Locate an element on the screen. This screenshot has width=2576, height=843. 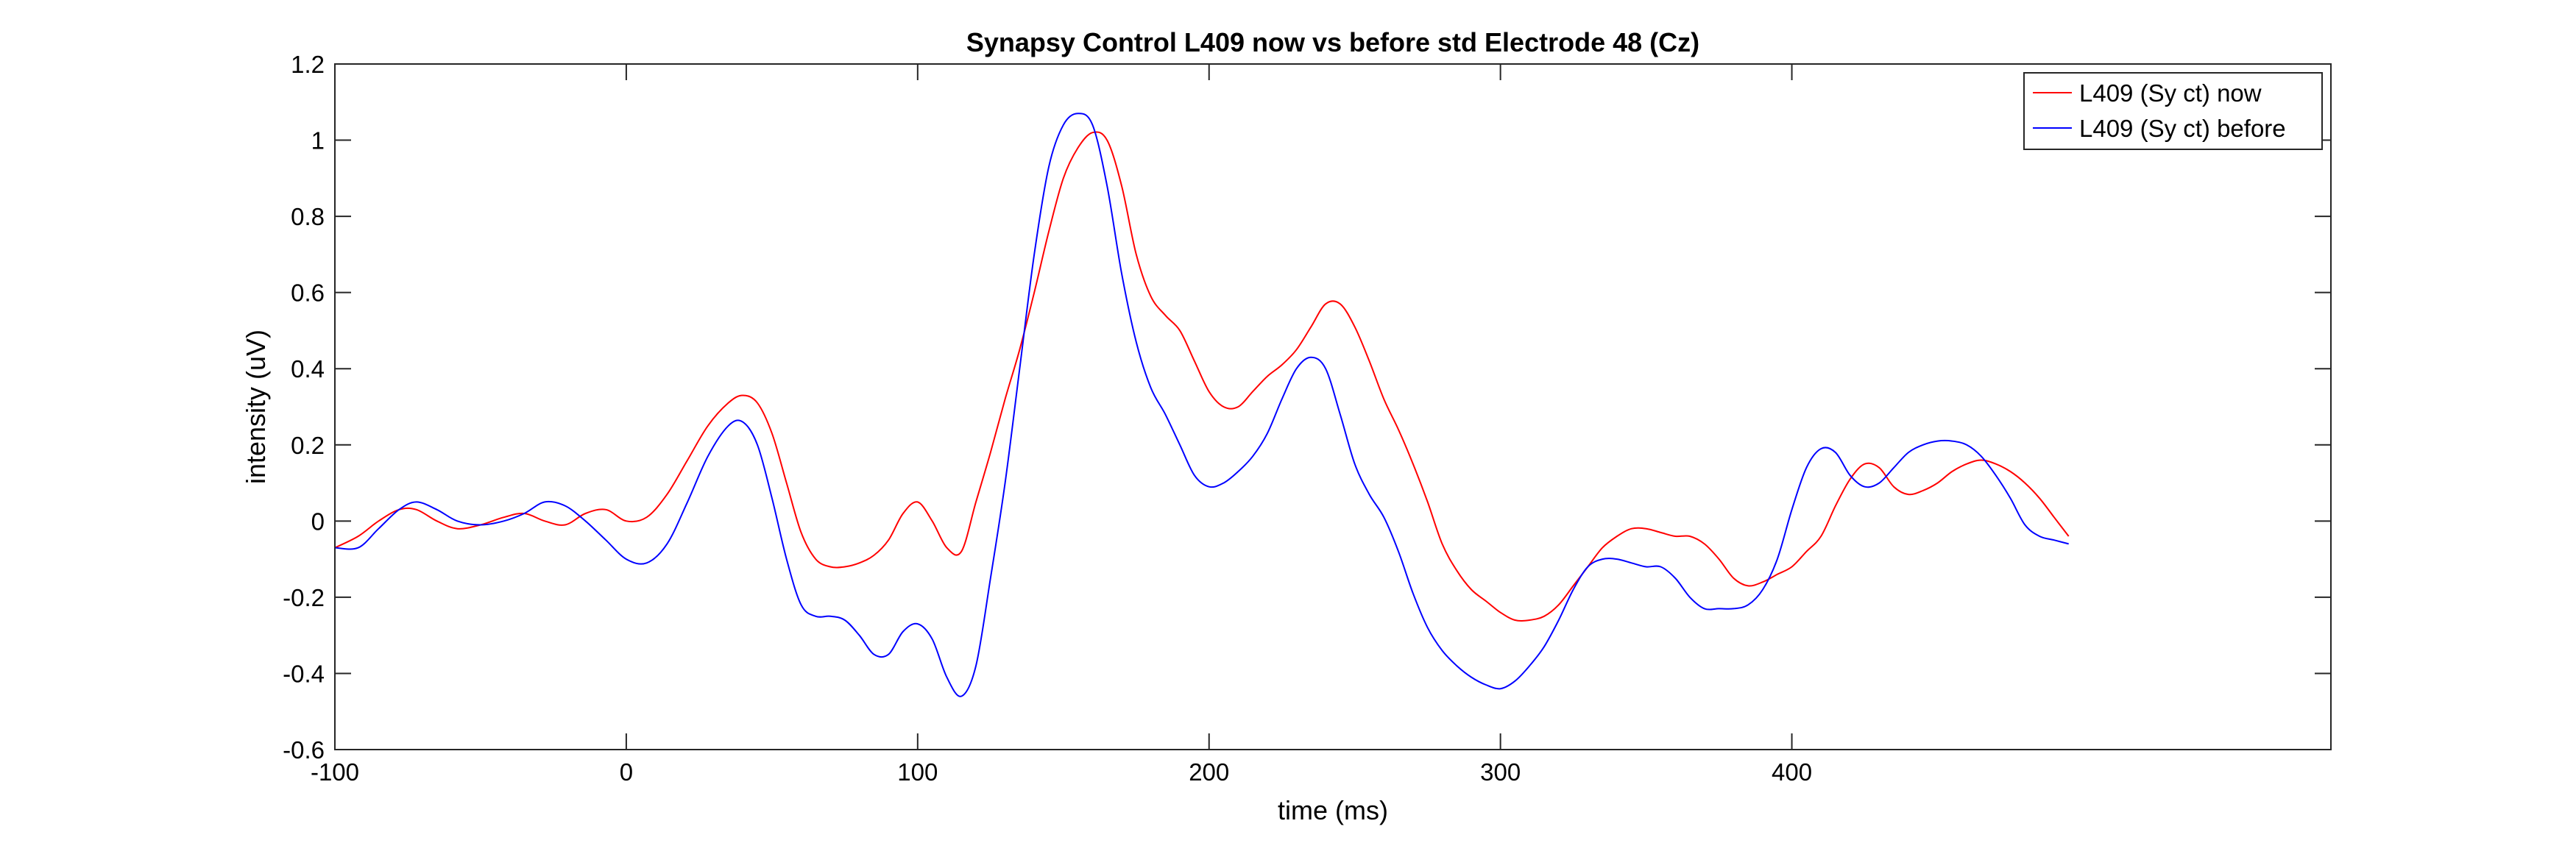
y-axis-label: intensity (uV) is located at coordinates (256, 407).